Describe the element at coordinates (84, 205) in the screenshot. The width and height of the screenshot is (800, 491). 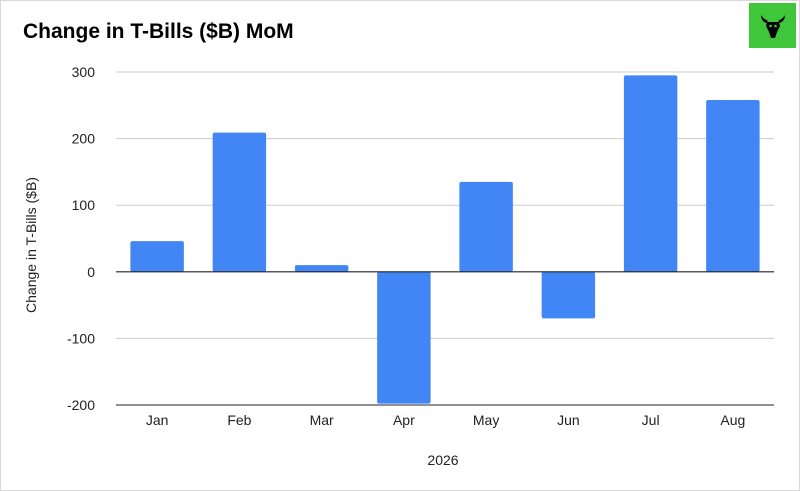
I see `y-tick-label: 100` at that location.